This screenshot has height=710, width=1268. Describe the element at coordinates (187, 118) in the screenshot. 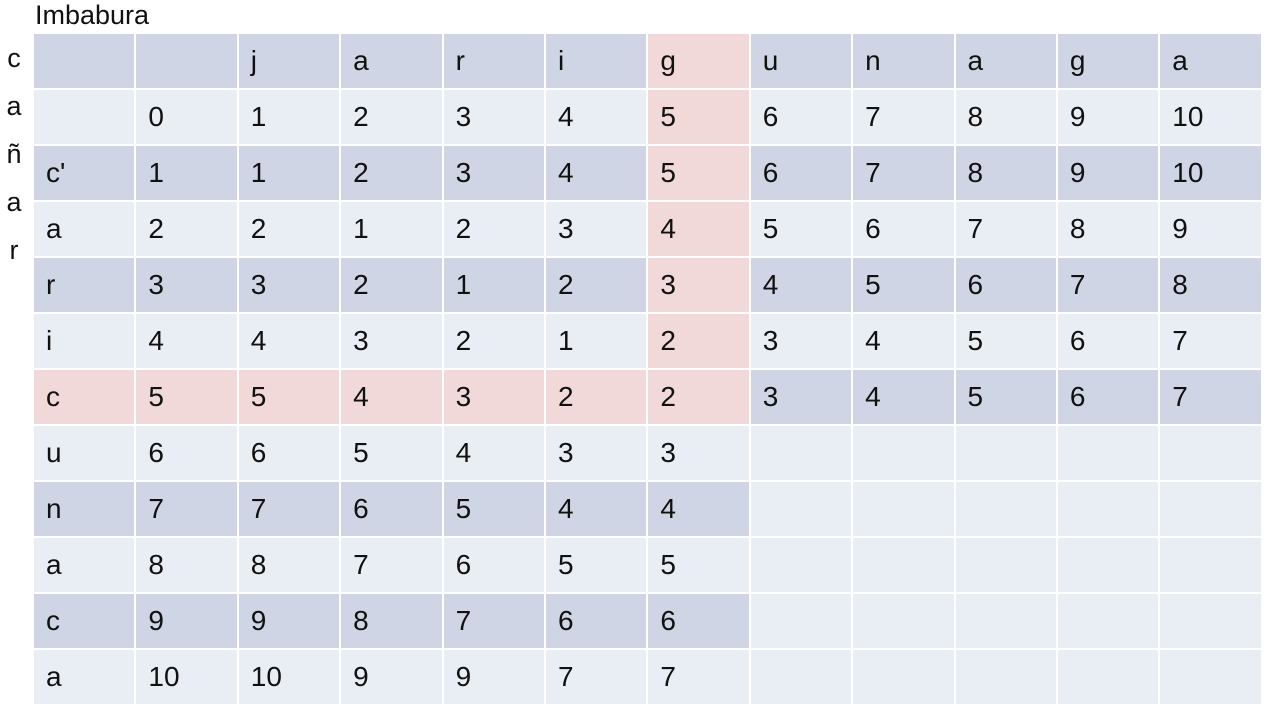

I see `table-cell: 0` at that location.